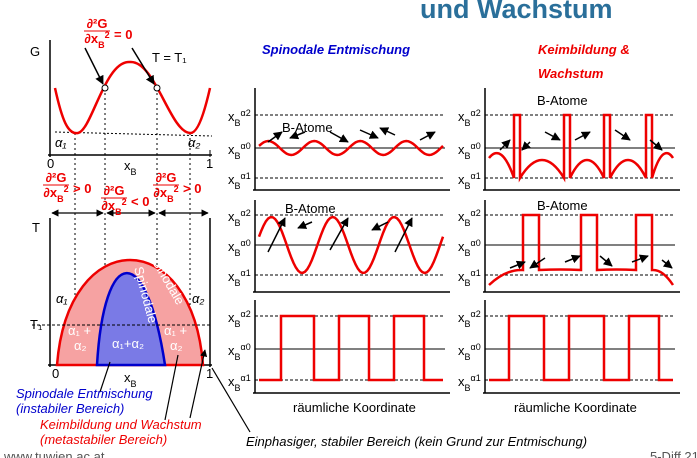 This screenshot has height=458, width=697. I want to click on label: Keimbildung und Wachstum, so click(121, 424).